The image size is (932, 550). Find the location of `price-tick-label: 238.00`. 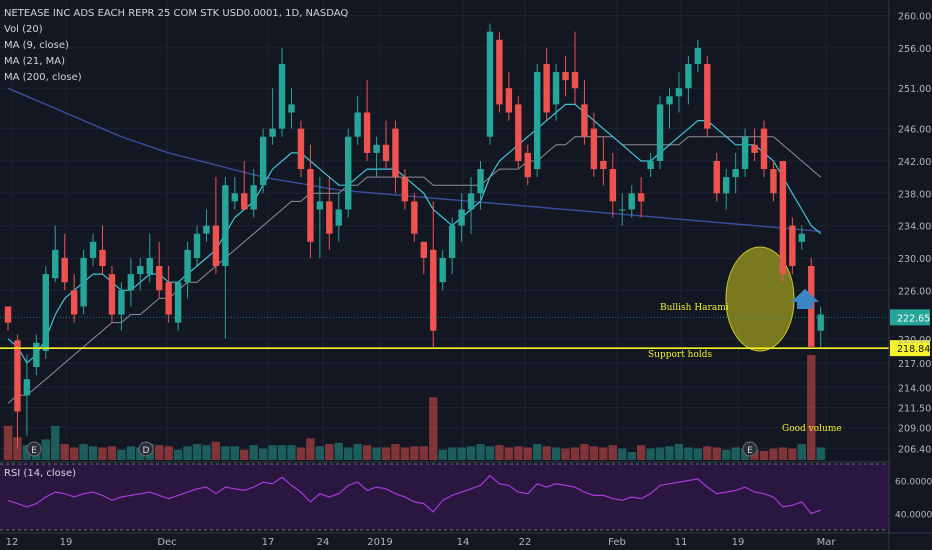

price-tick-label: 238.00 is located at coordinates (914, 194).